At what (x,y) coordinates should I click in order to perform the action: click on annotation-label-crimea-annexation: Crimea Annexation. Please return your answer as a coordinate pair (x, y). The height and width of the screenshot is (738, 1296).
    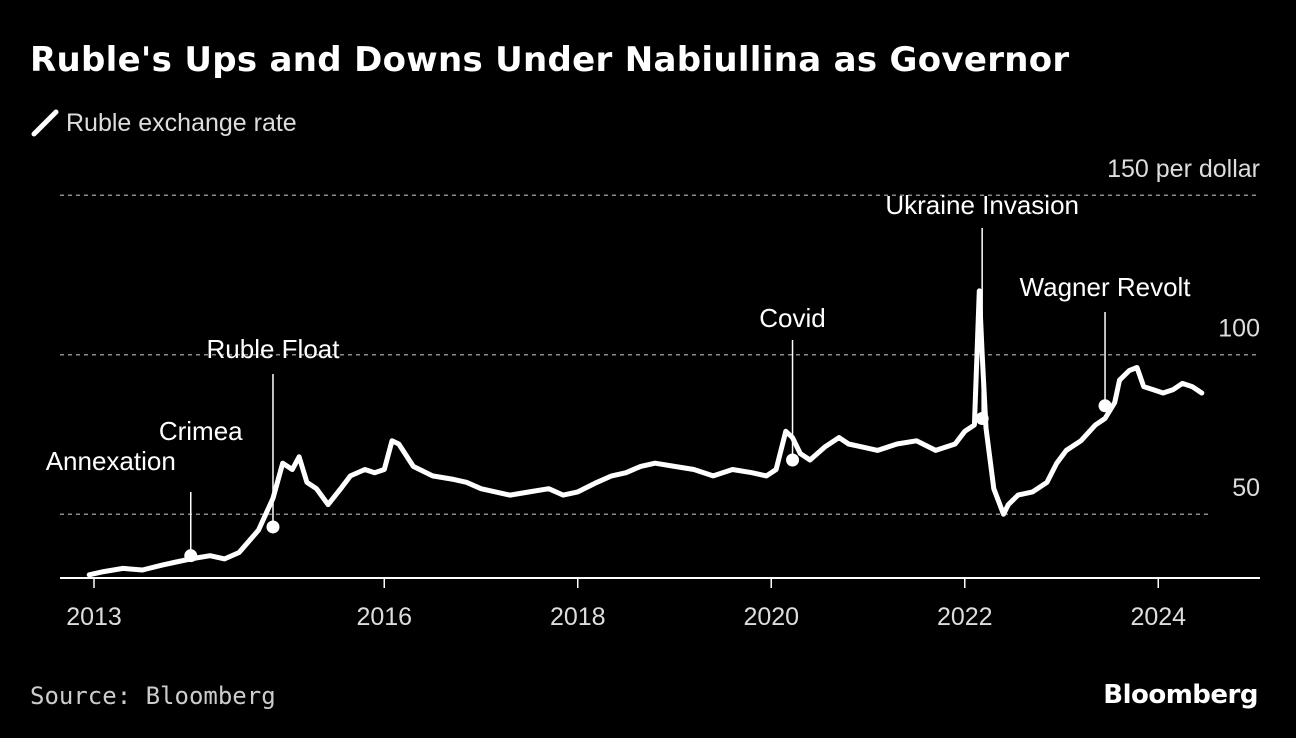
    Looking at the image, I should click on (144, 446).